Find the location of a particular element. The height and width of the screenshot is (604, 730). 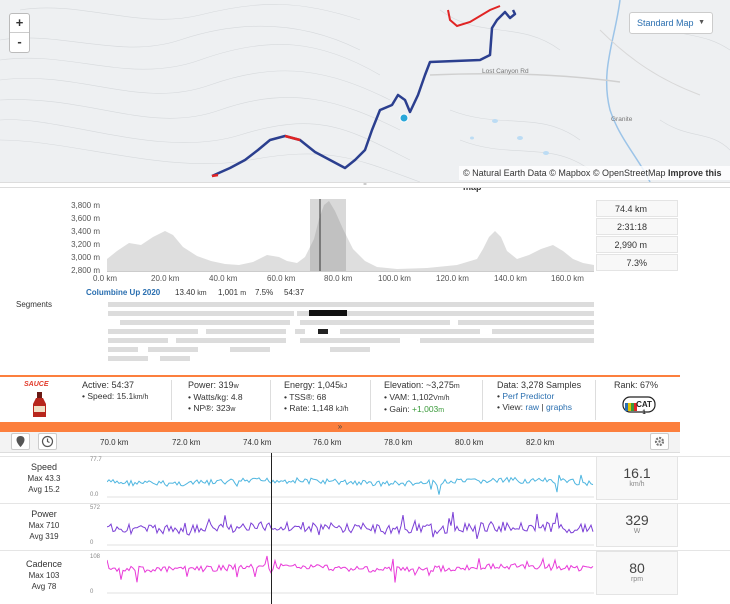

cadence-stream-line is located at coordinates (350, 569).